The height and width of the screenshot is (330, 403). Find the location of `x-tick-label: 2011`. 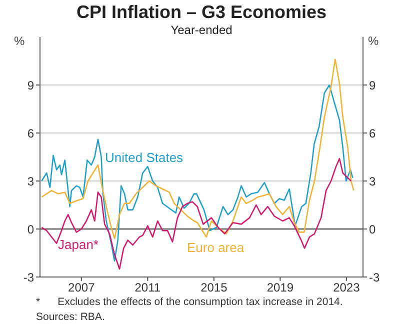

x-tick-label: 2011 is located at coordinates (147, 287).